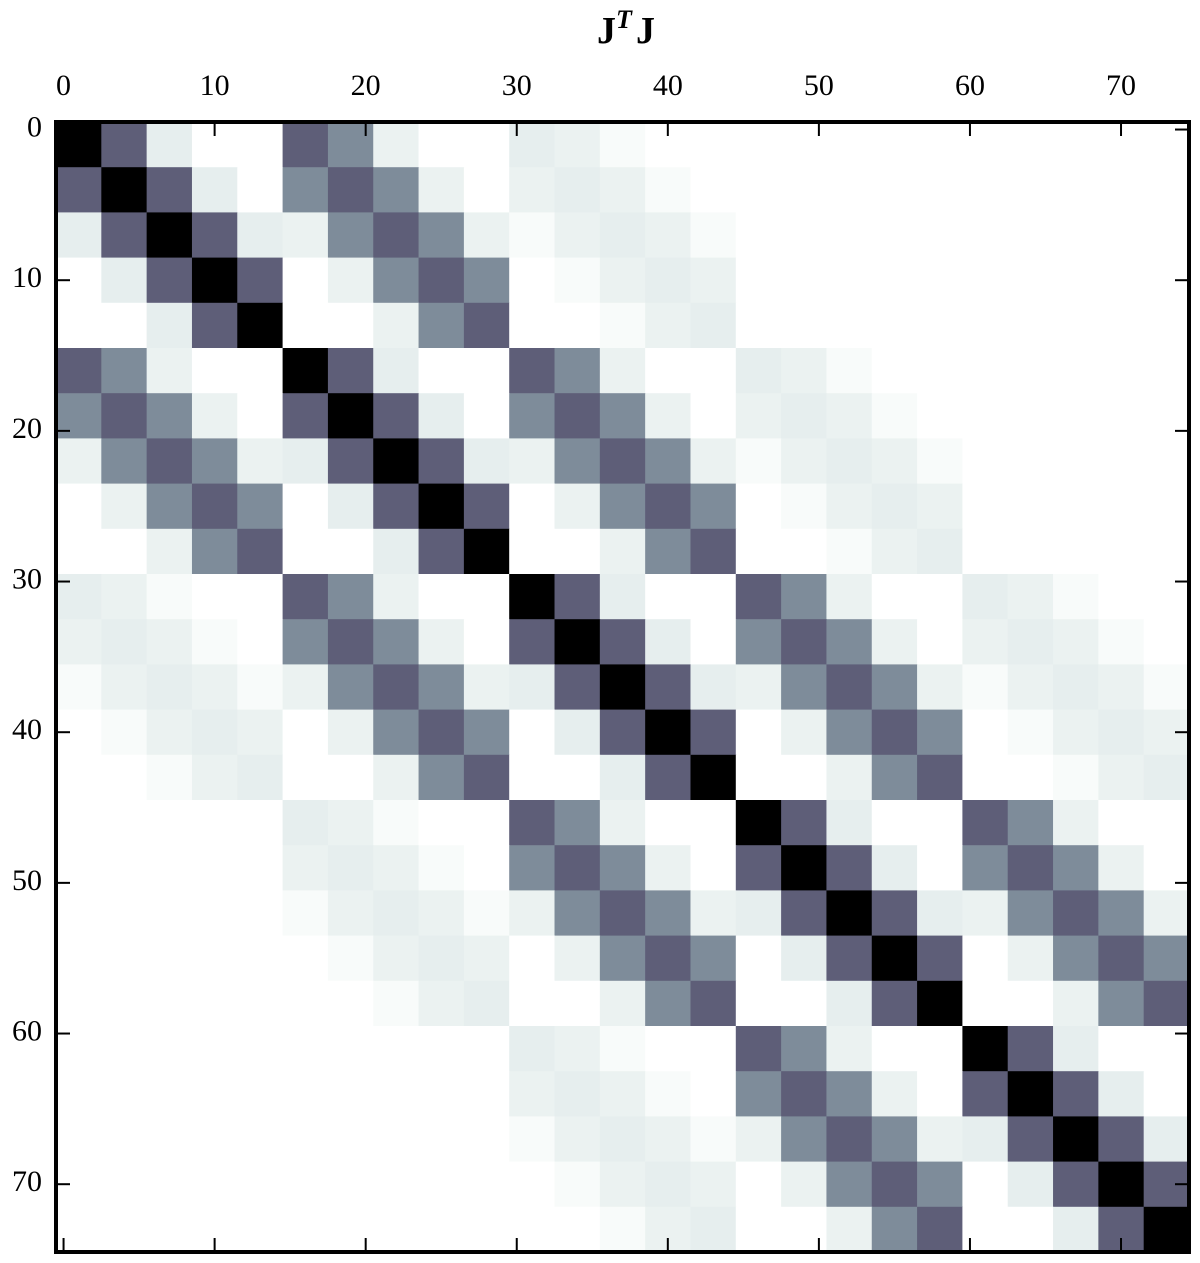 Image resolution: width=1200 pixels, height=1263 pixels. I want to click on y-tick-label: 20, so click(27, 428).